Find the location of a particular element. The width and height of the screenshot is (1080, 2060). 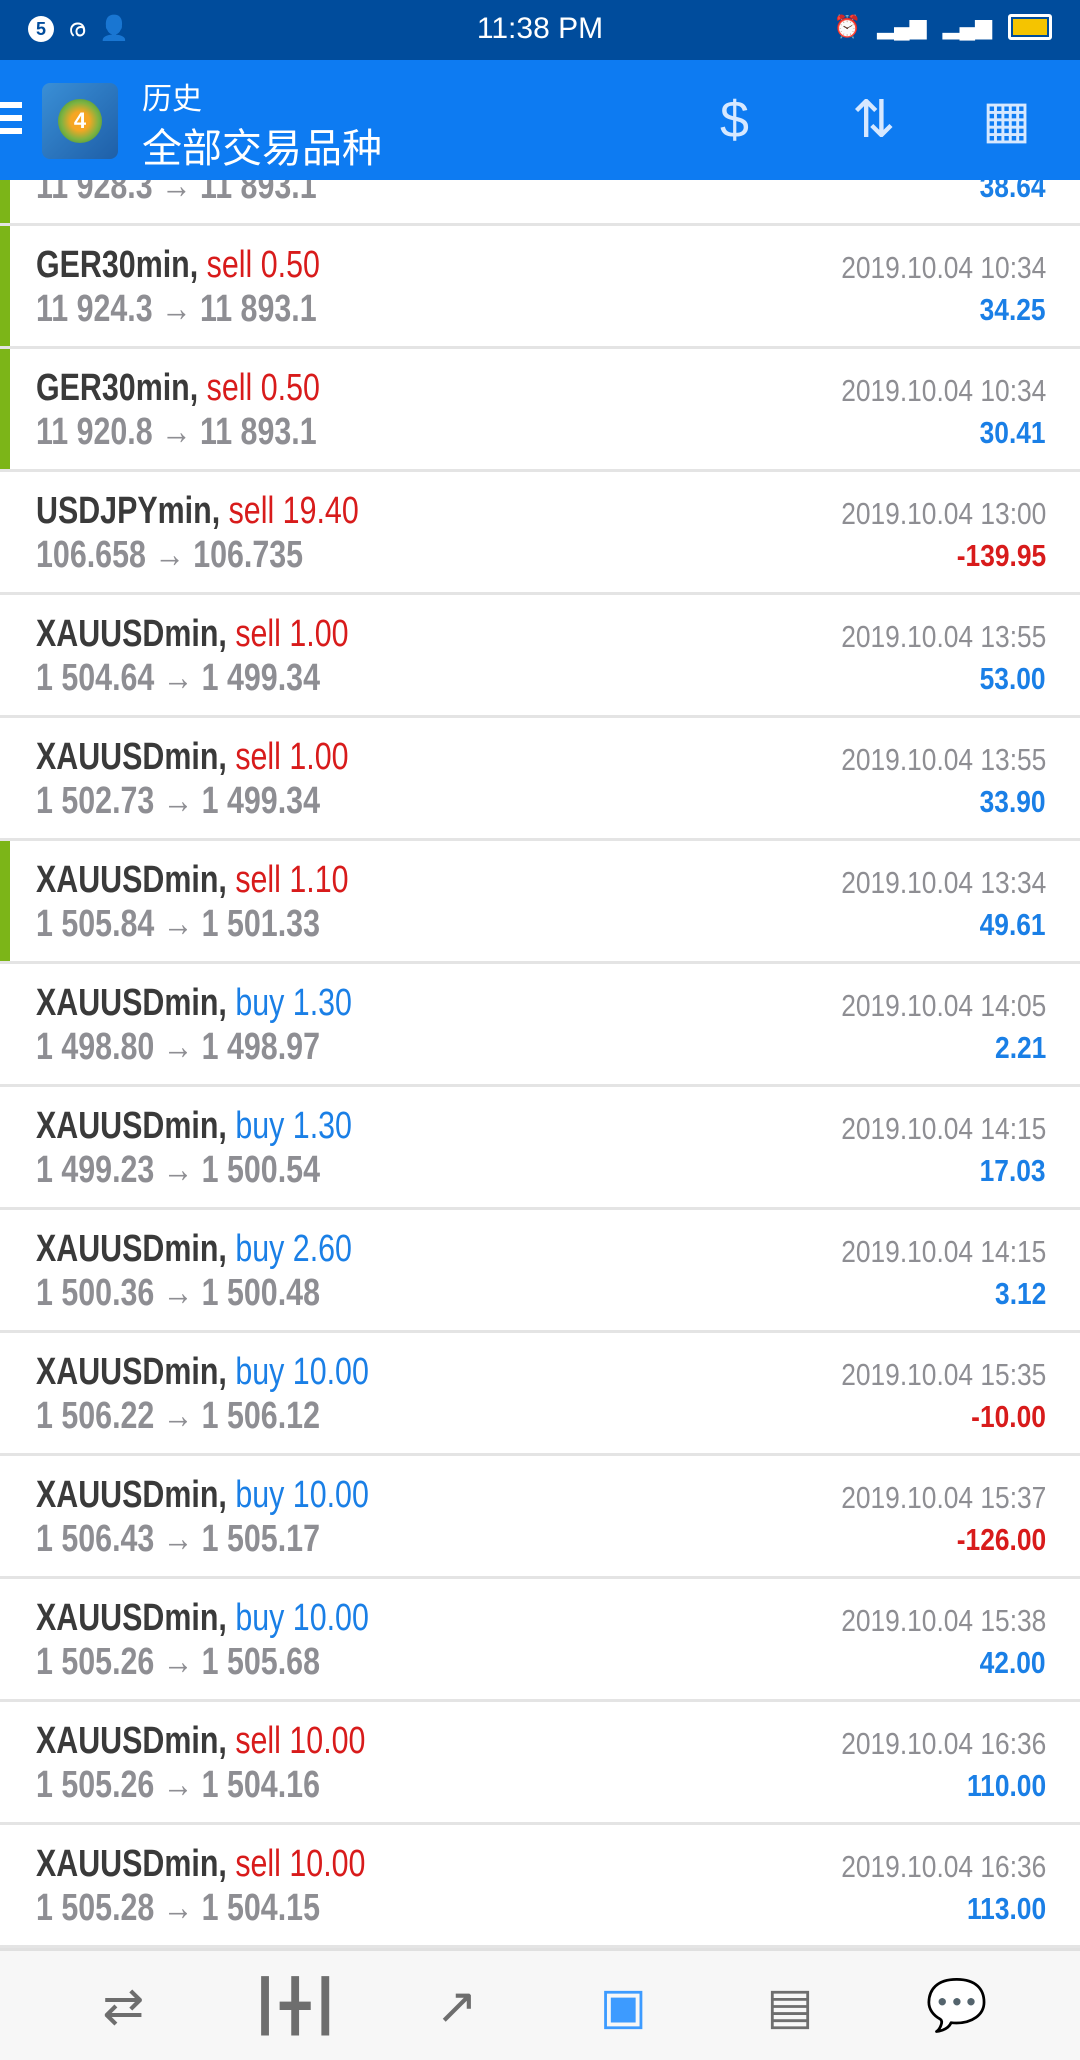

trade-time: 2019.10.04 13:00 is located at coordinates (943, 513).